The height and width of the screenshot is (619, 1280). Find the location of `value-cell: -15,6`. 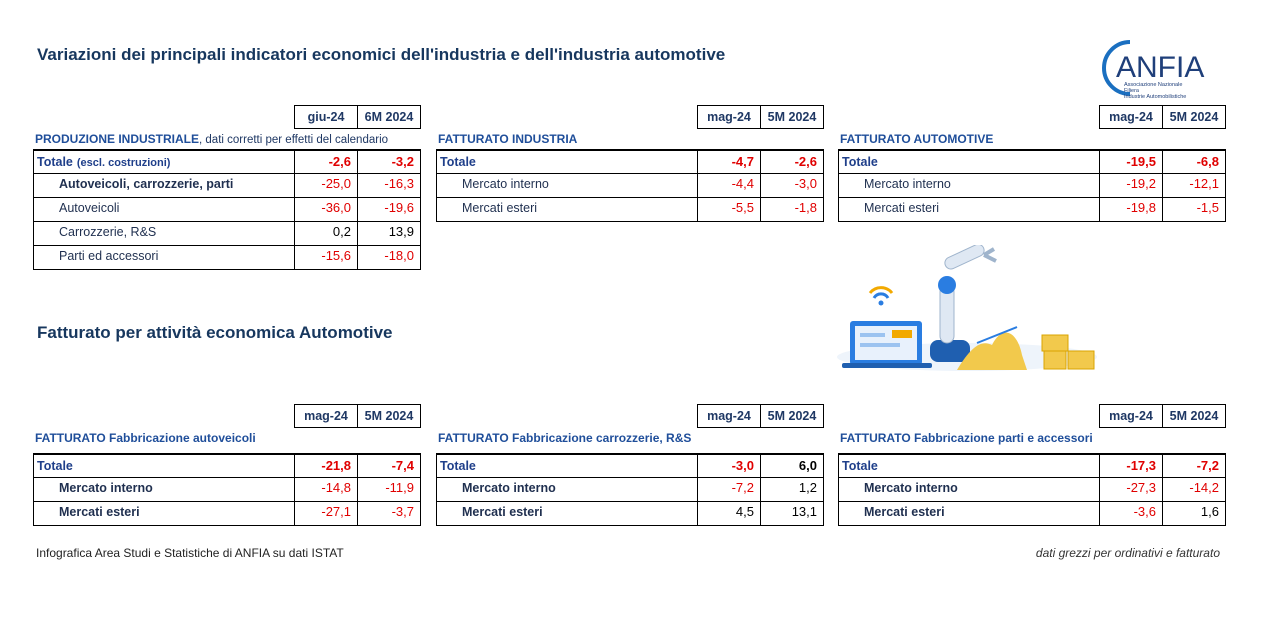

value-cell: -15,6 is located at coordinates (326, 257).